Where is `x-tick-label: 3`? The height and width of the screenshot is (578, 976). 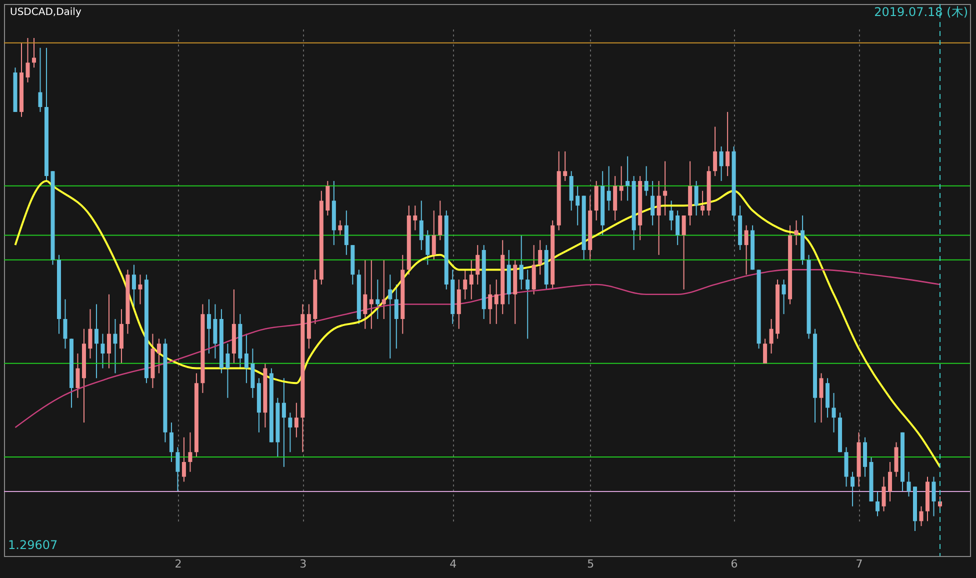 x-tick-label: 3 is located at coordinates (303, 564).